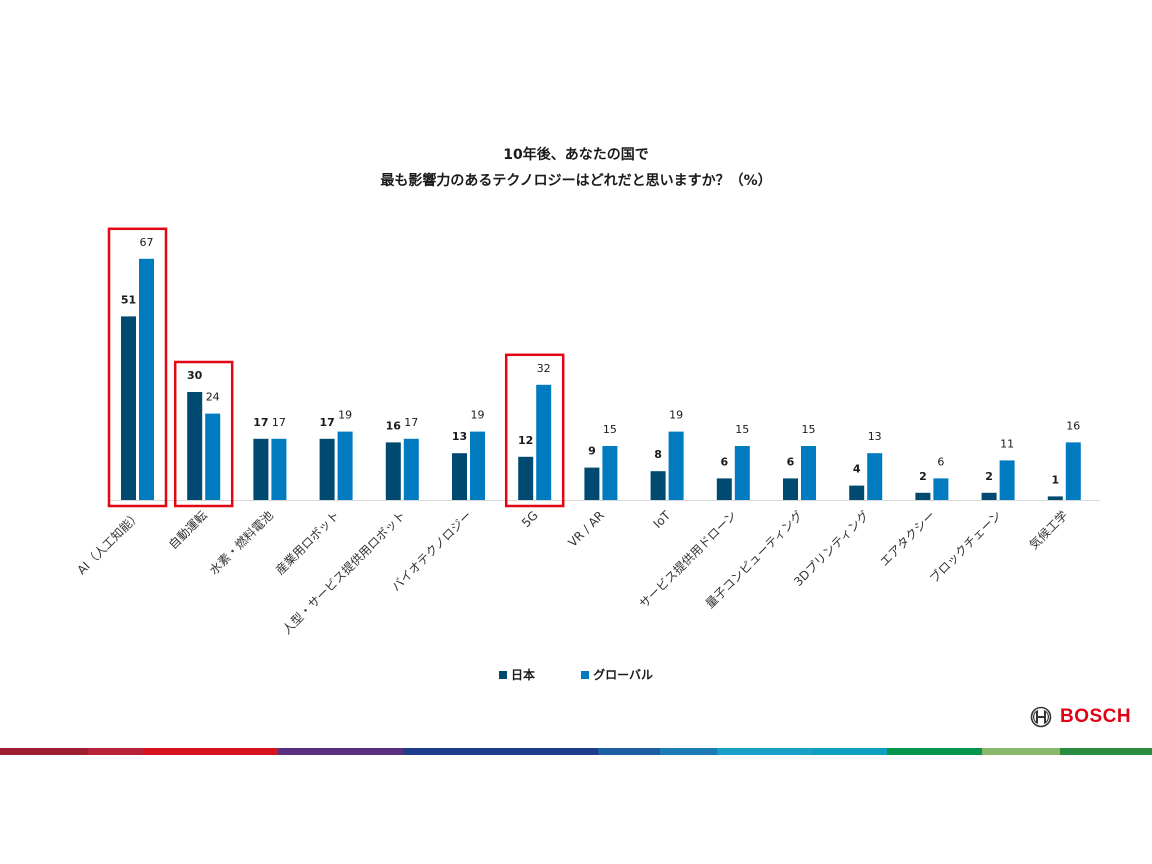  Describe the element at coordinates (724, 461) in the screenshot. I see `data-label-japan-9: 6` at that location.